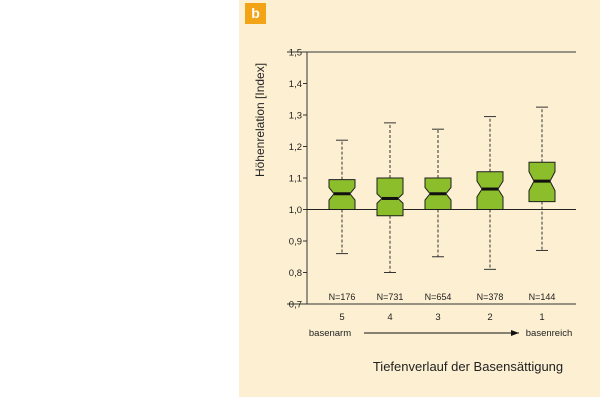 The width and height of the screenshot is (600, 400). What do you see at coordinates (549, 333) in the screenshot?
I see `gradient-right-label: basenreich` at bounding box center [549, 333].